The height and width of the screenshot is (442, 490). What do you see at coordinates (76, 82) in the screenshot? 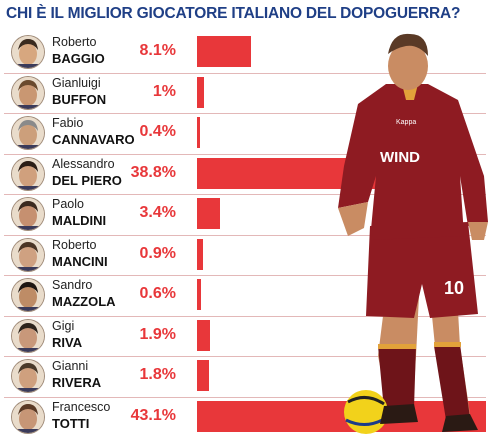
I see `player-first-name: Gianluigi` at bounding box center [76, 82].